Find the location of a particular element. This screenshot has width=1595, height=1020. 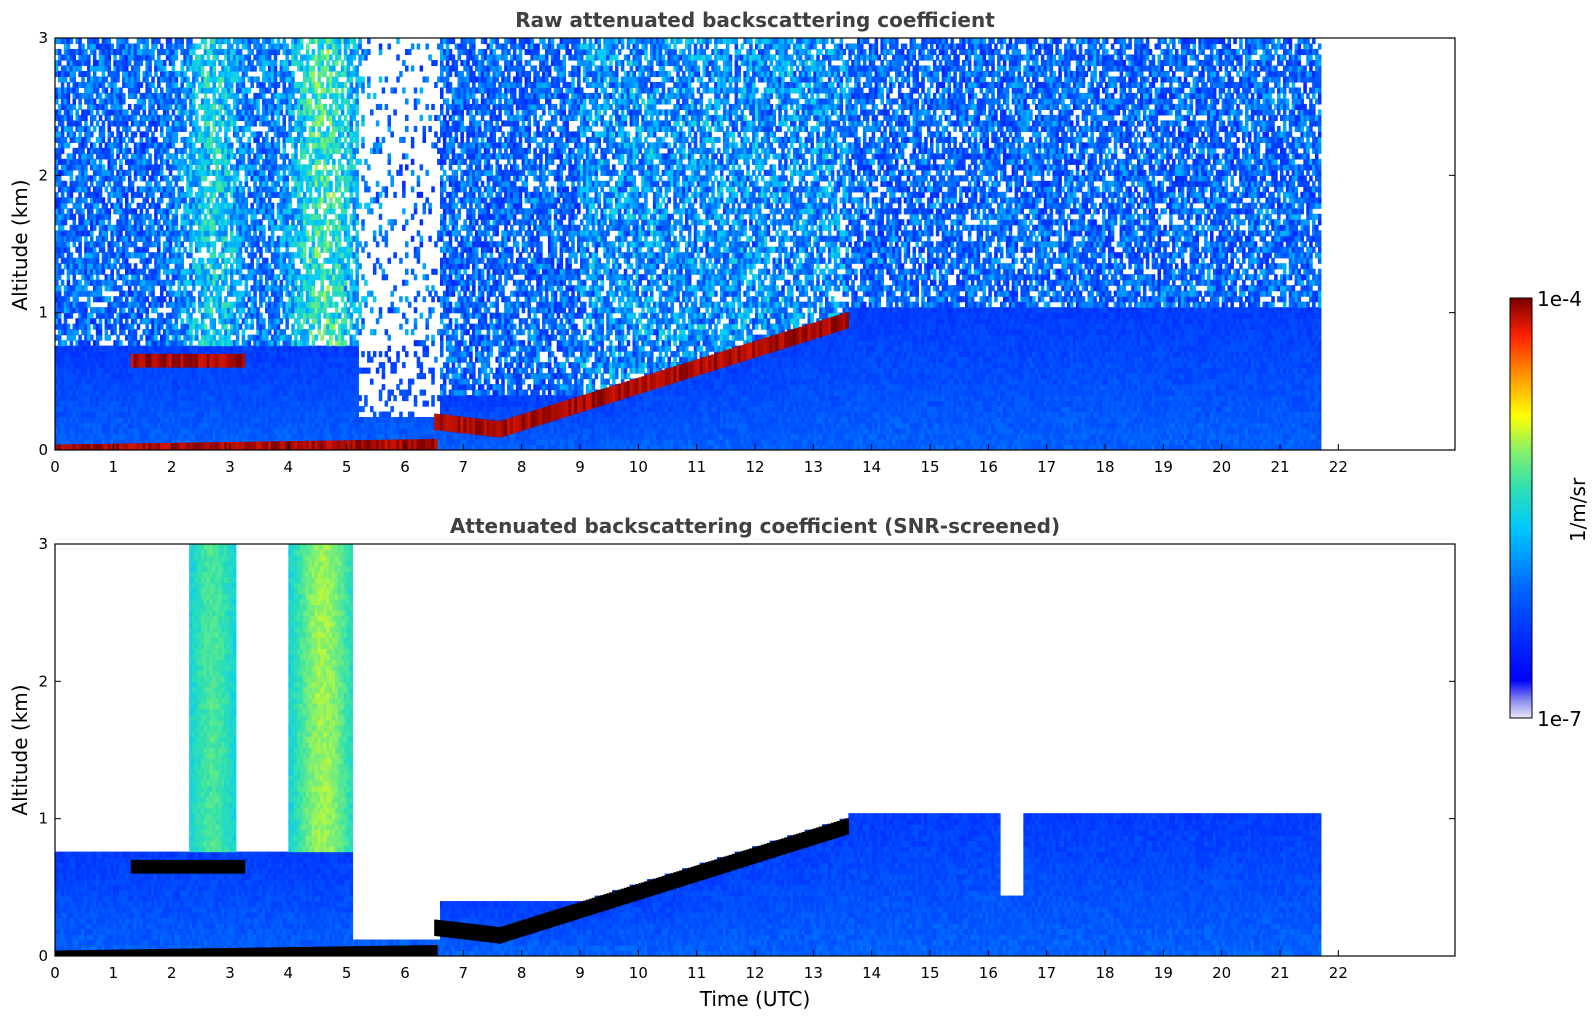

x-axis-label: Time (UTC) is located at coordinates (755, 999).